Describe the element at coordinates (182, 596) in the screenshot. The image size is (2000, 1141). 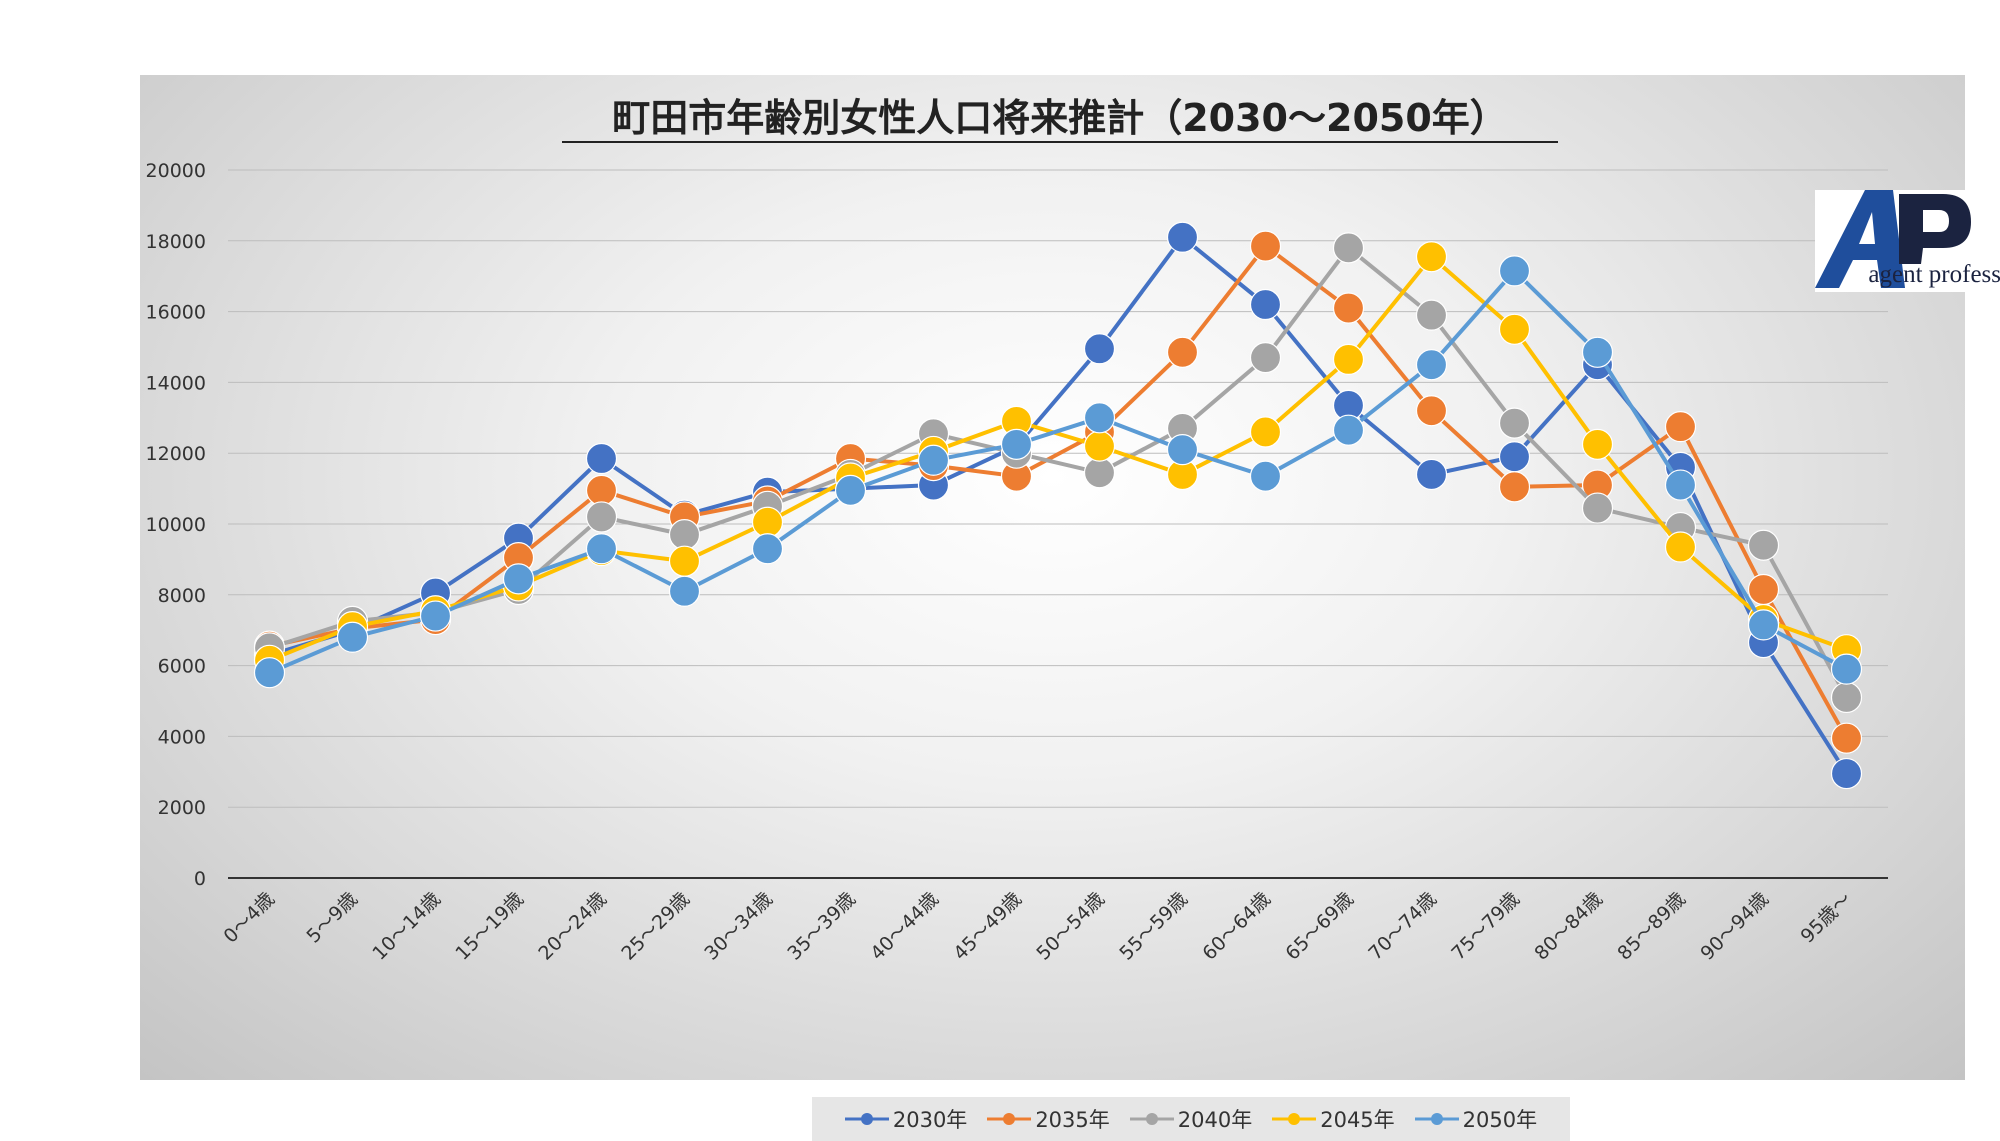
I see `y-tick-label: 8000` at that location.